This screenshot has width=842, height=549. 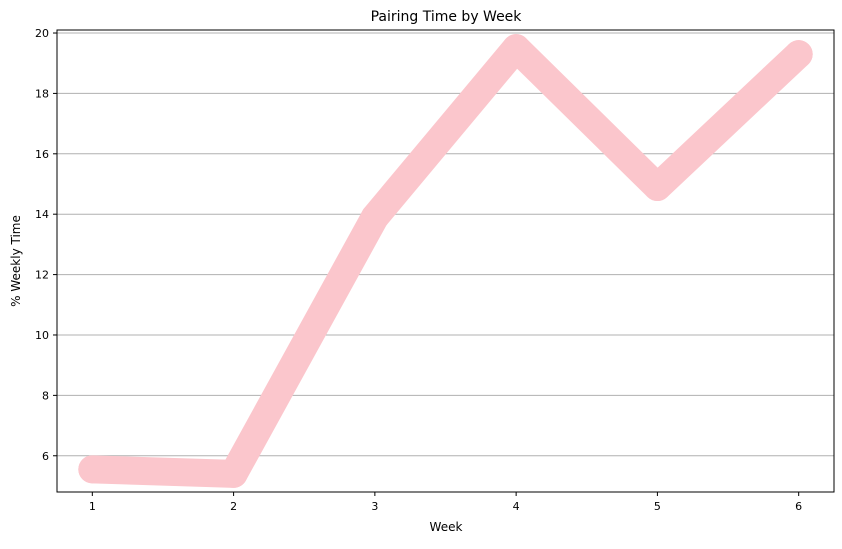 I want to click on x-tick-label: 2, so click(x=233, y=506).